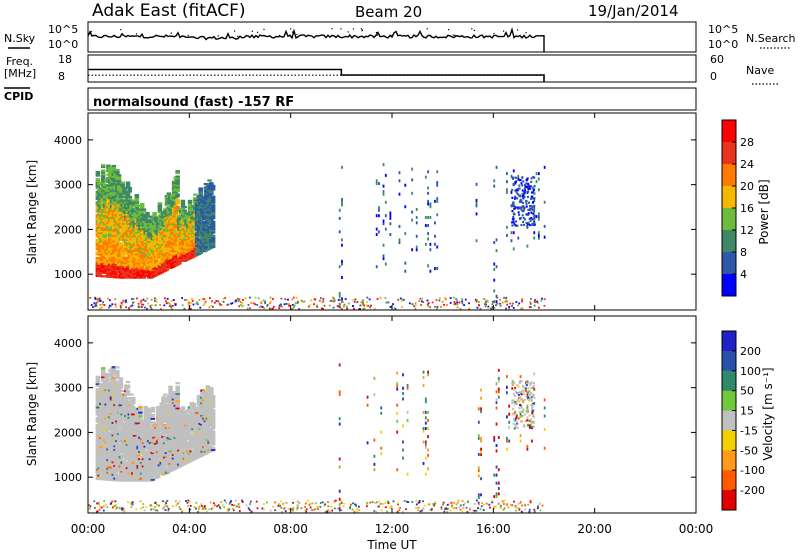 The width and height of the screenshot is (800, 554). Describe the element at coordinates (764, 211) in the screenshot. I see `power-colorbar-label: Power [dB]` at that location.